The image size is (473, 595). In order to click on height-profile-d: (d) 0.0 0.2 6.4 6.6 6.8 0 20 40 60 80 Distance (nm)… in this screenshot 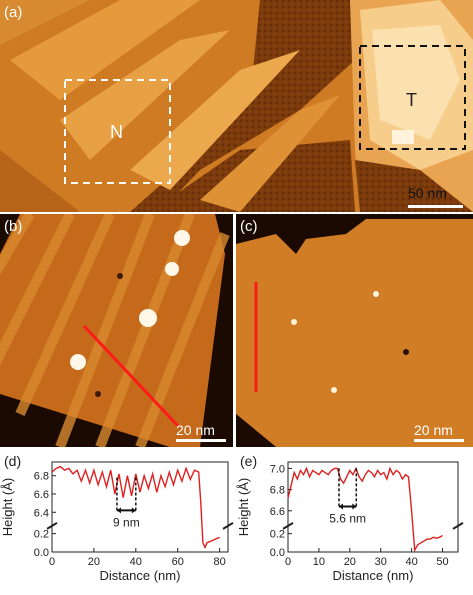, I will do `click(117, 518)`.